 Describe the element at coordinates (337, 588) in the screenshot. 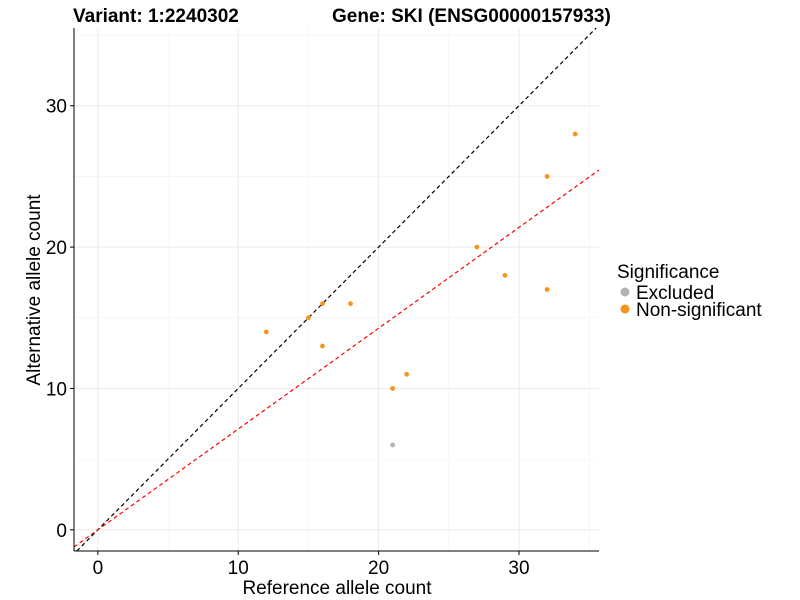

I see `x-axis-label: Reference allele count` at that location.